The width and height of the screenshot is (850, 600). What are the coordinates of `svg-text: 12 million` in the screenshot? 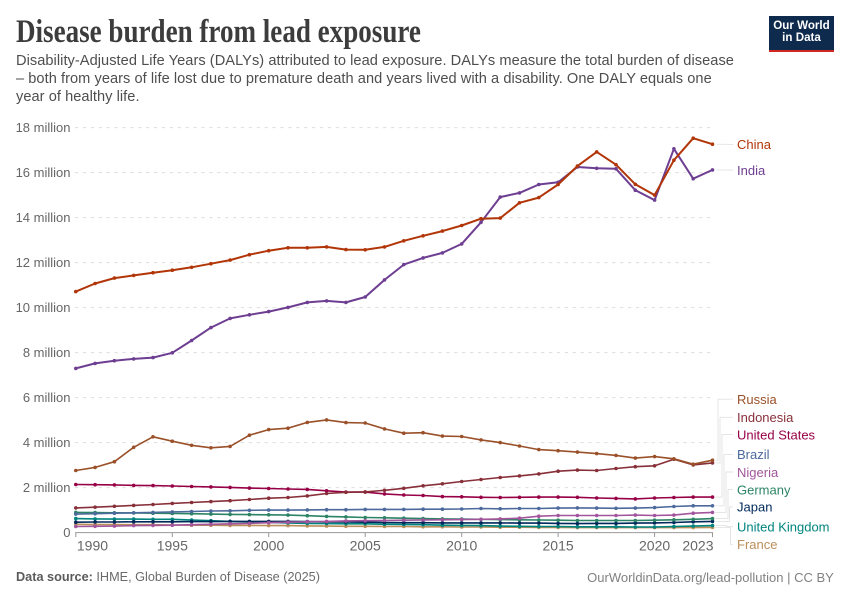 It's located at (43, 262).